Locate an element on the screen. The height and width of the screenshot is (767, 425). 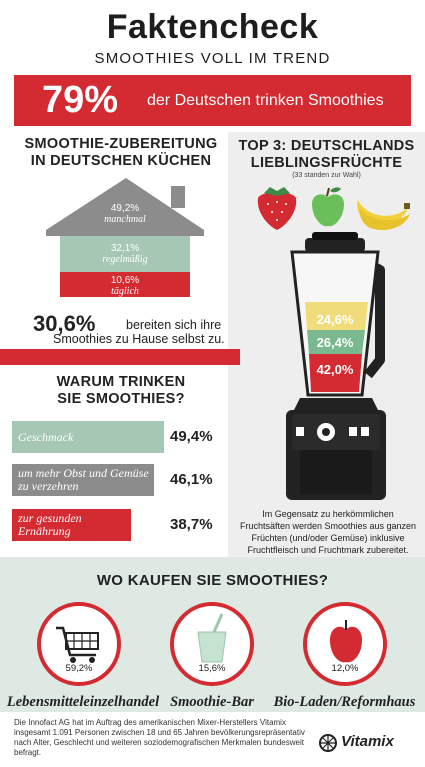
reasons-heading: WARUM TRINKEN SIE SMOOTHIES? is located at coordinates (121, 391).